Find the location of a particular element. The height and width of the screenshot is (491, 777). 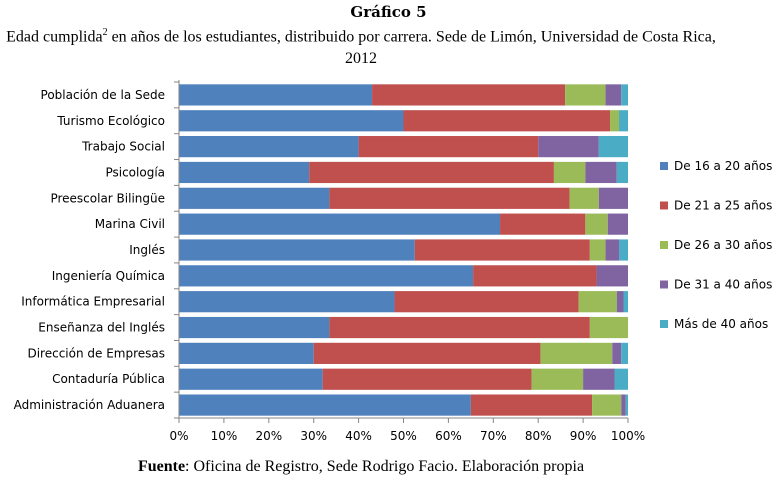

source-label: Fuente is located at coordinates (161, 466).